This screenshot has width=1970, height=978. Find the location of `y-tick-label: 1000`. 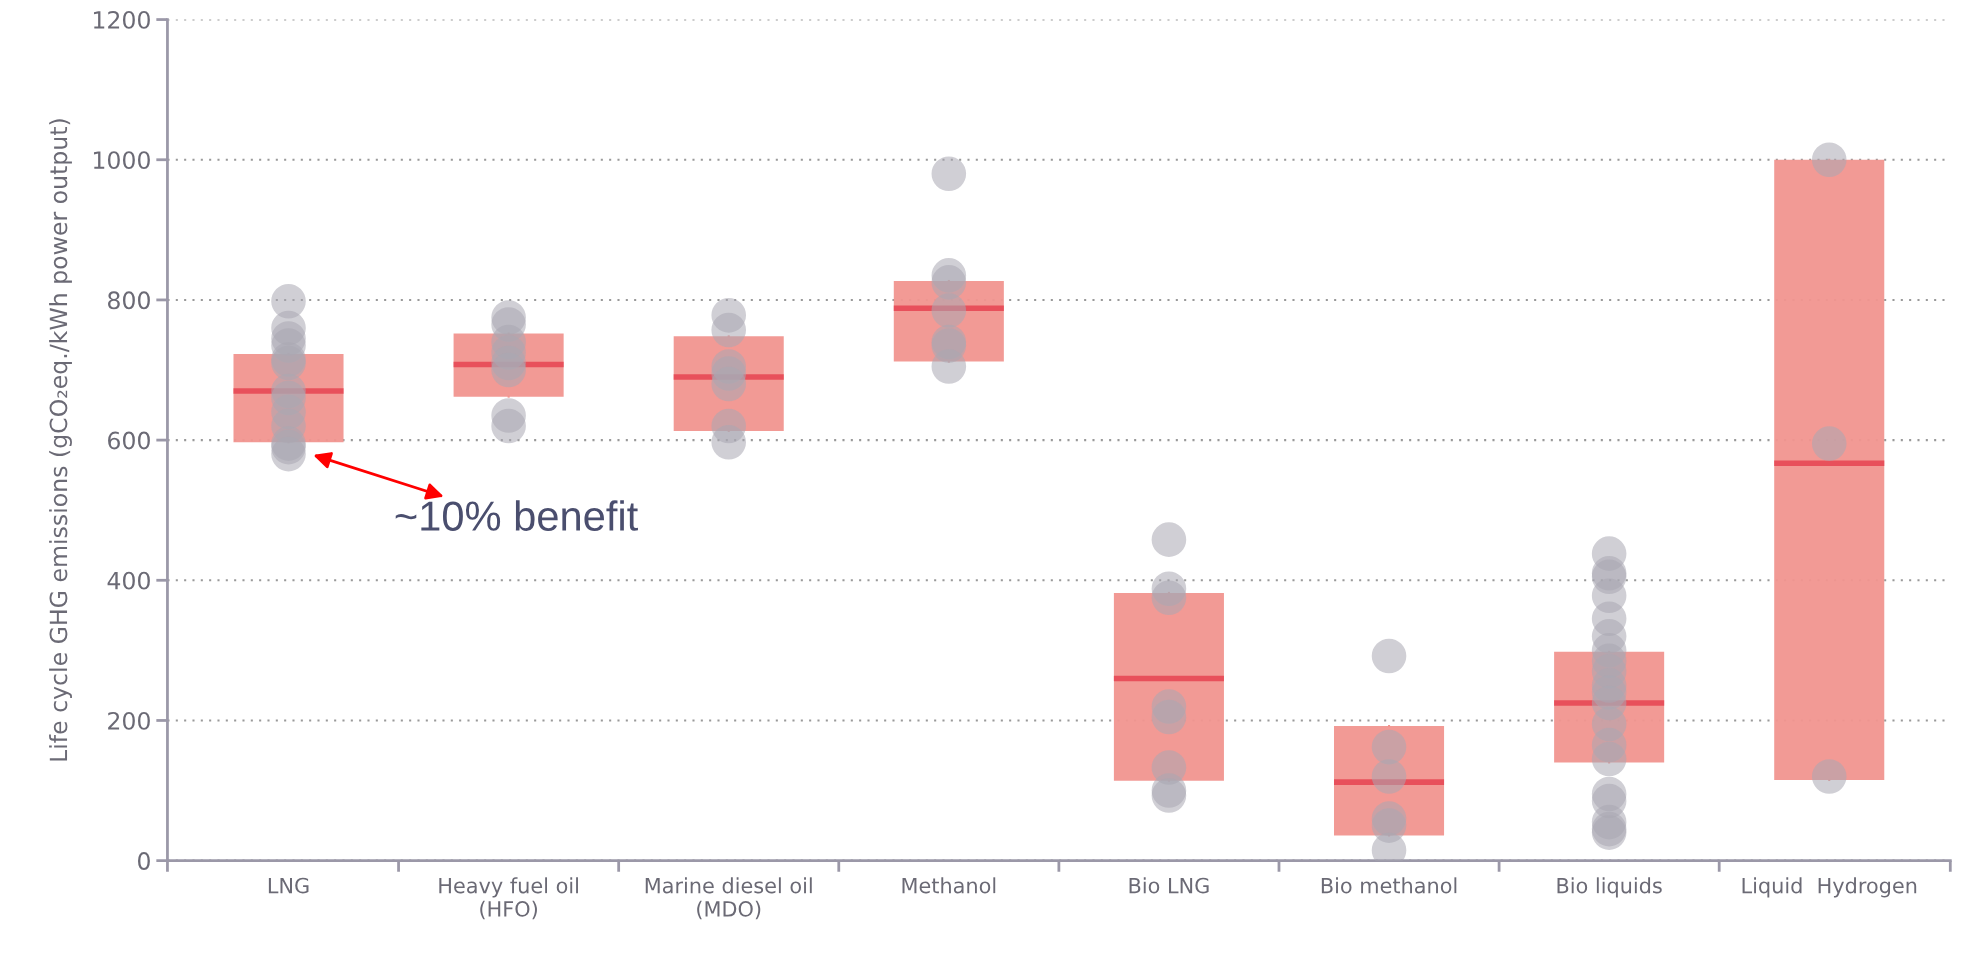

y-tick-label: 1000 is located at coordinates (121, 160).